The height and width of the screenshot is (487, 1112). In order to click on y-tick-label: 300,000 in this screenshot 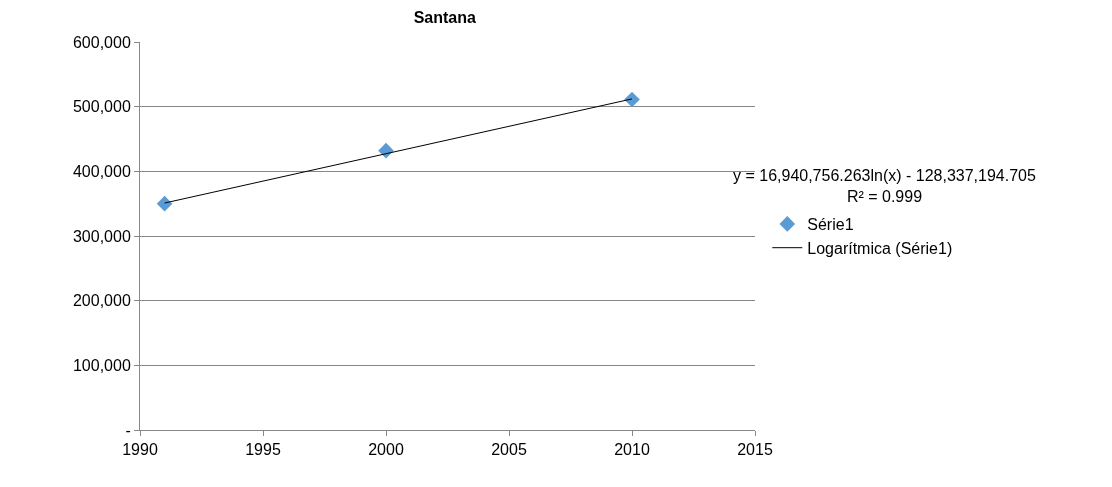, I will do `click(101, 236)`.